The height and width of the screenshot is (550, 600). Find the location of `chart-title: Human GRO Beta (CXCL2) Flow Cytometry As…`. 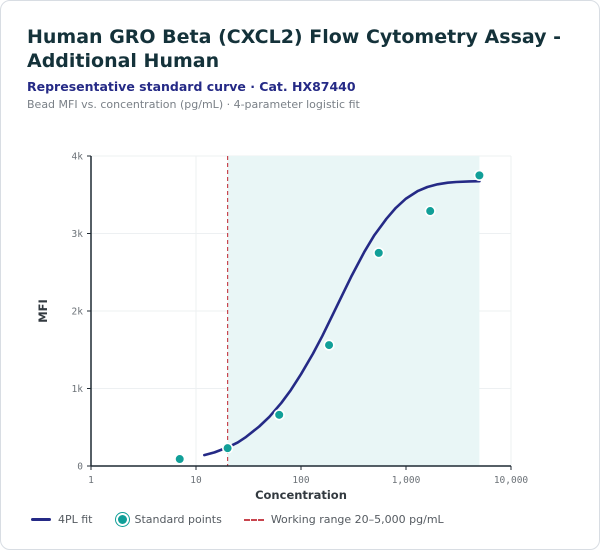

chart-title: Human GRO Beta (CXCL2) Flow Cytometry As… is located at coordinates (294, 49).